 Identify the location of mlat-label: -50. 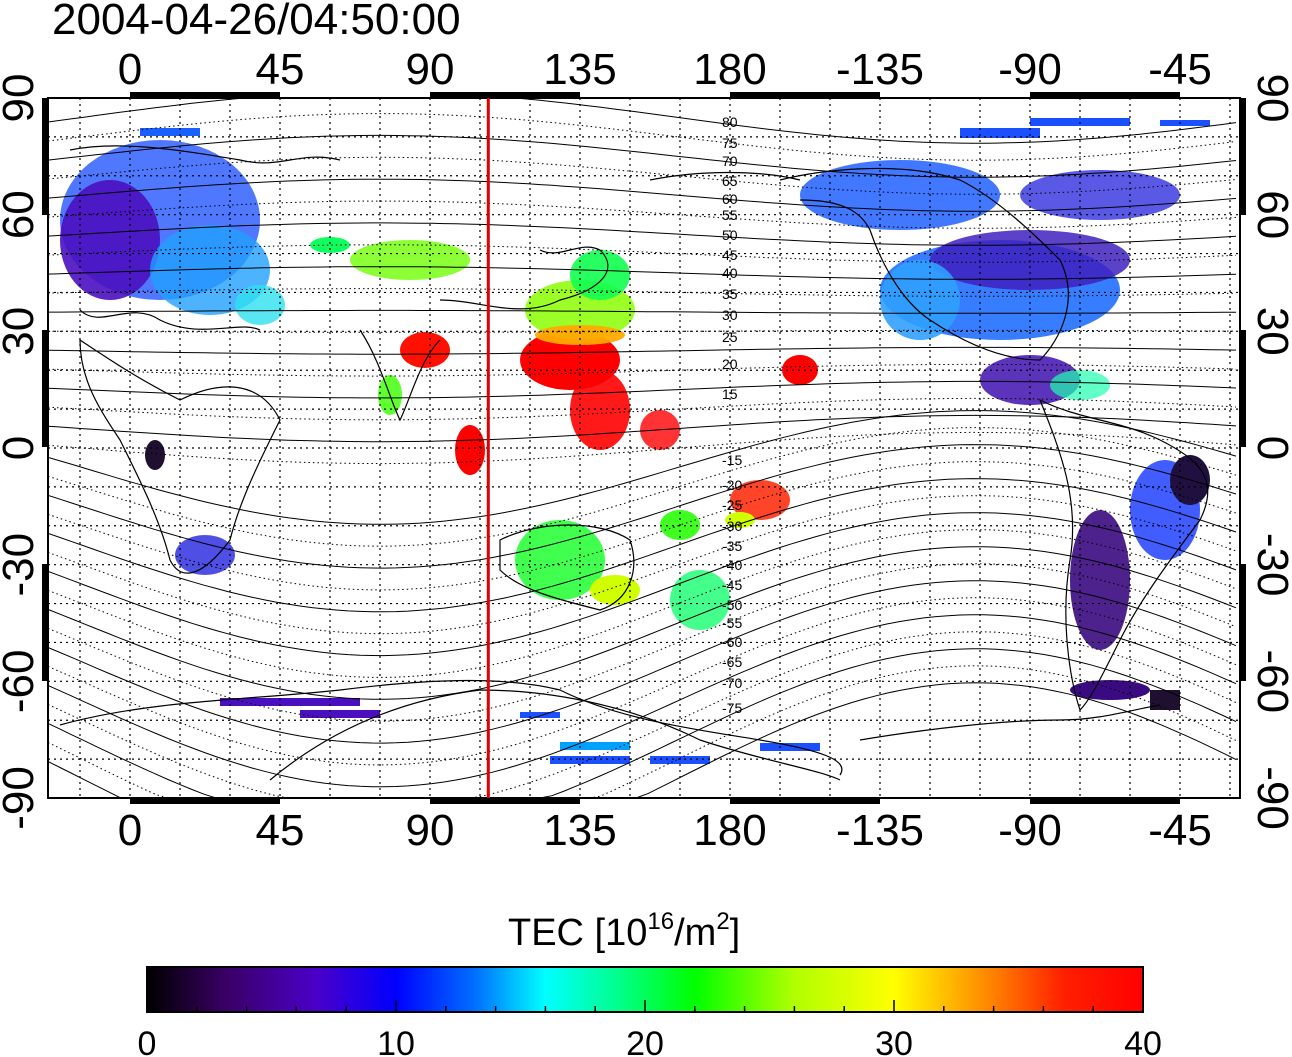
(732, 605).